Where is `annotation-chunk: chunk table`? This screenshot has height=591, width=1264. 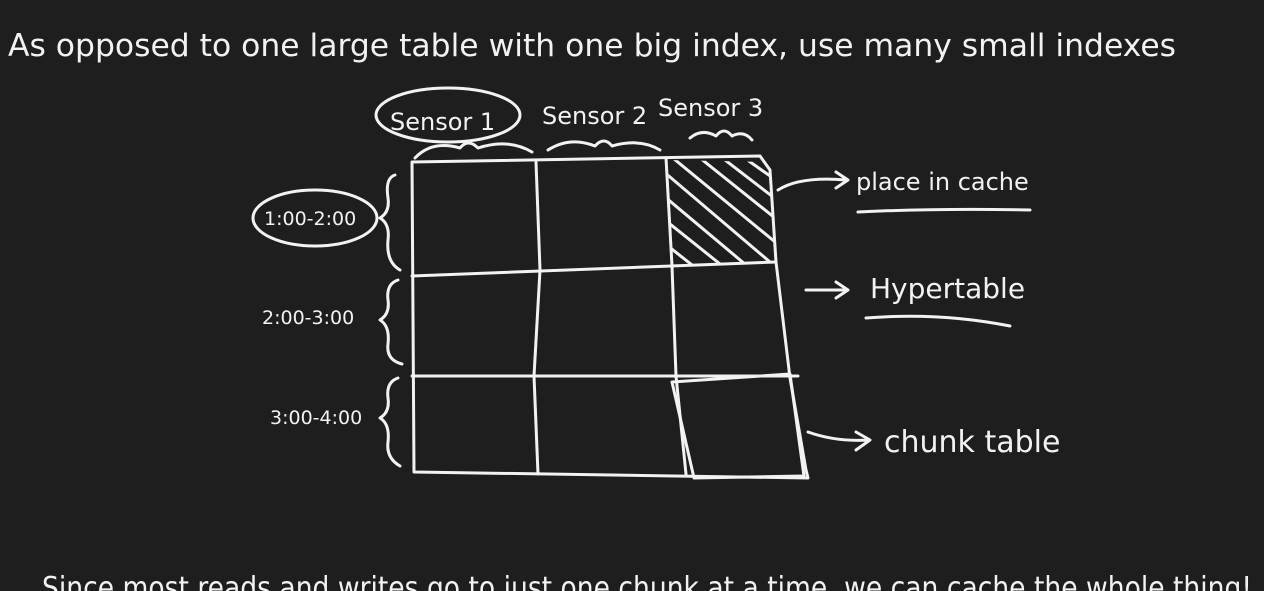 annotation-chunk: chunk table is located at coordinates (972, 442).